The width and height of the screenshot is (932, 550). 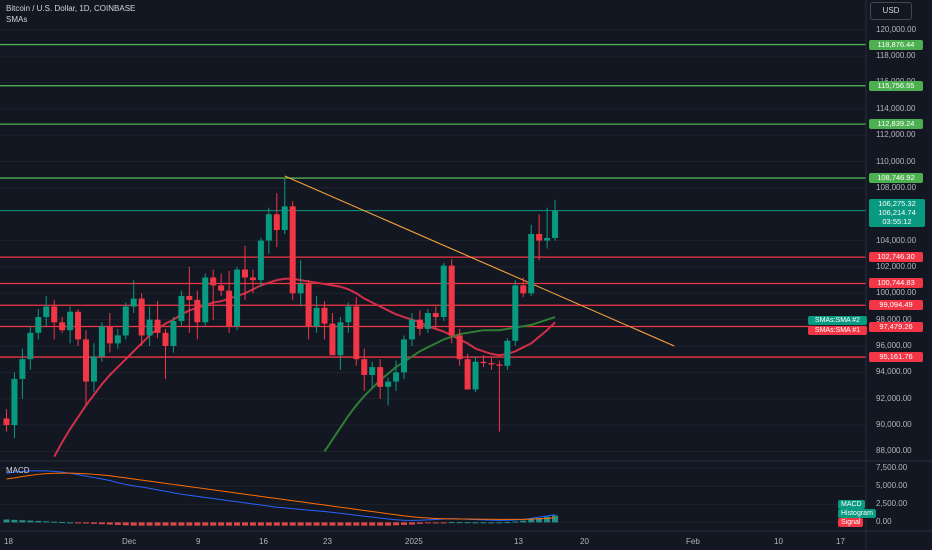 I want to click on macd-axis-label: 7,500.00, so click(x=892, y=468).